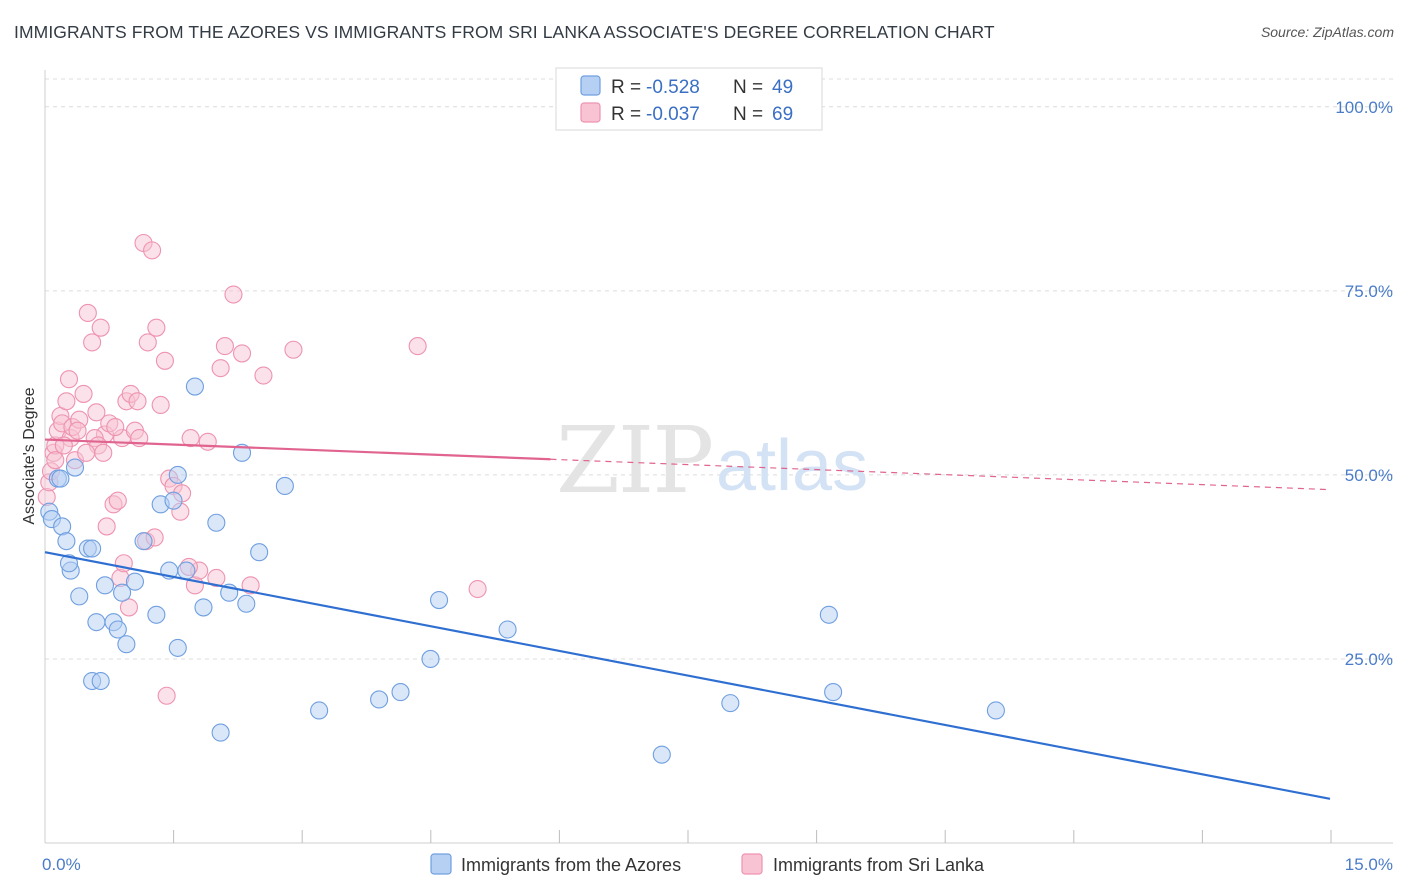 This screenshot has height=892, width=1406. Describe the element at coordinates (673, 87) in the screenshot. I see `legend-r-value-azores: -0.528` at that location.